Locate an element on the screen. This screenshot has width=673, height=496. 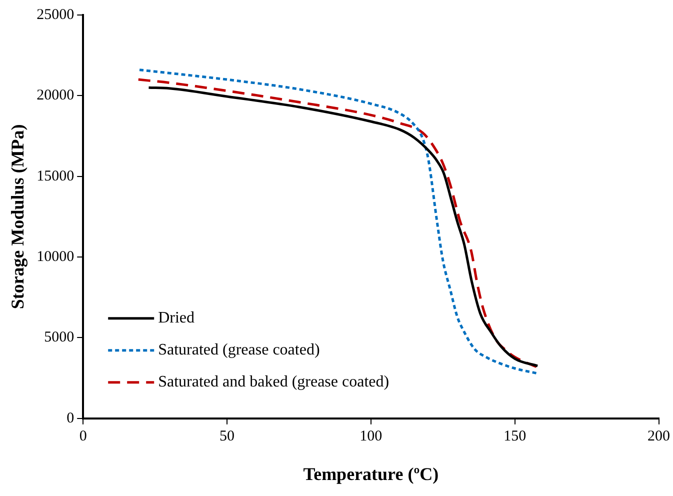
y-tick-label: 10000 is located at coordinates (55, 256).